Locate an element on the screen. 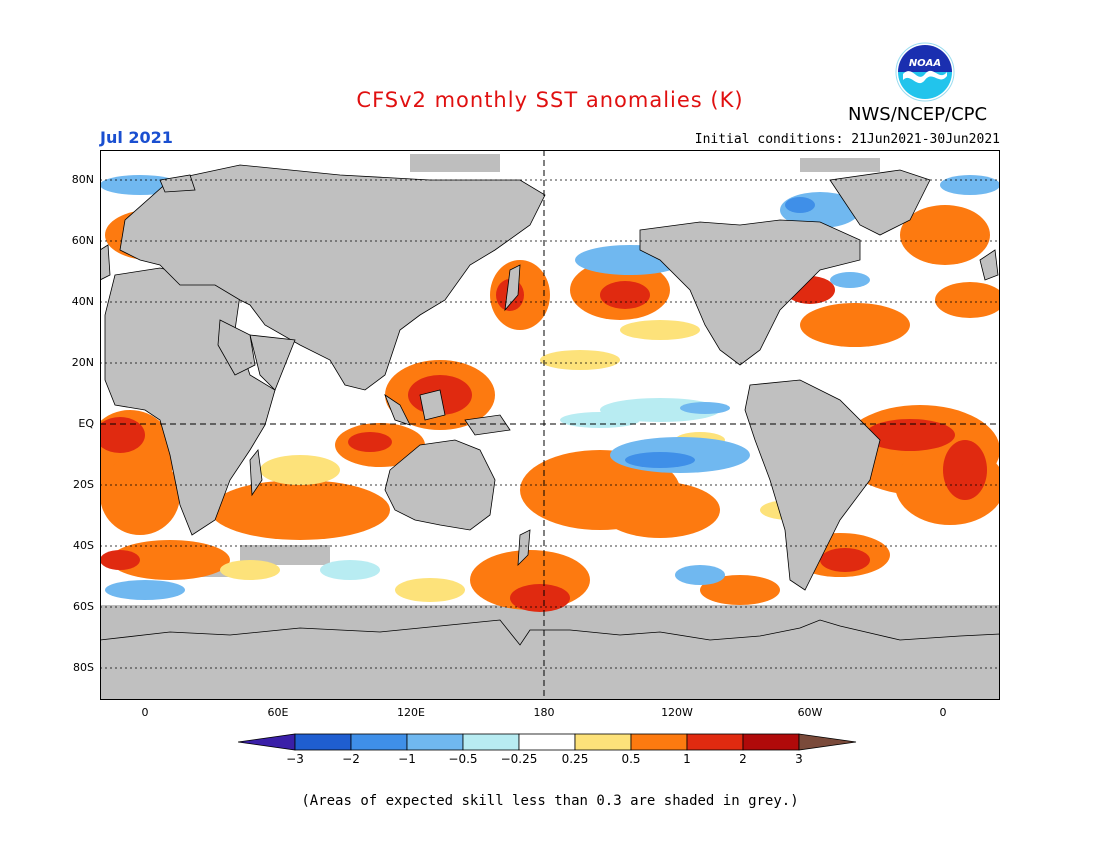 This screenshot has height=850, width=1100. borneo is located at coordinates (432, 405).